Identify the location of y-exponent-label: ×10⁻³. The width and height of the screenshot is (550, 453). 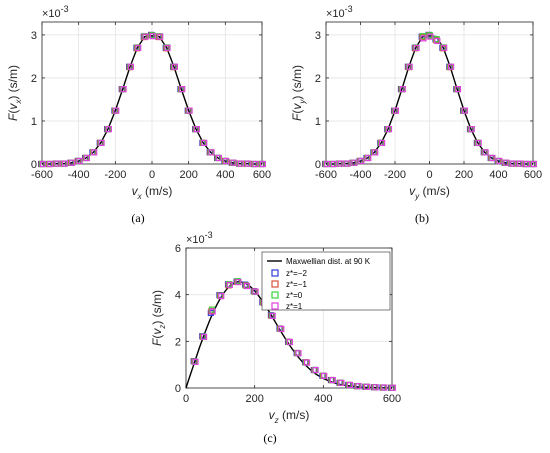
(199, 238).